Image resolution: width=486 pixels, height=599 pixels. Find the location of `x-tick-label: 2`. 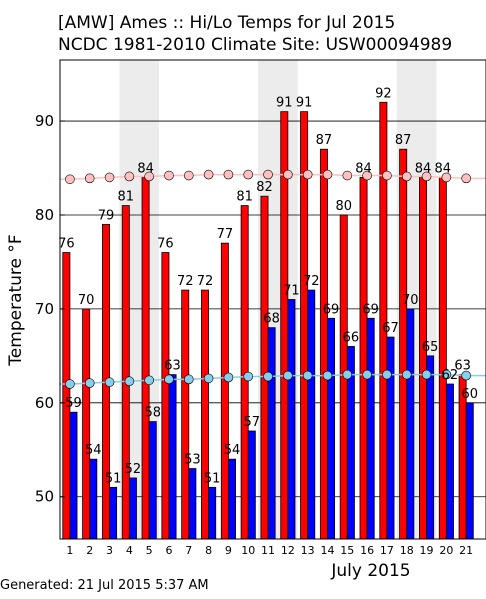

x-tick-label: 2 is located at coordinates (89, 550).